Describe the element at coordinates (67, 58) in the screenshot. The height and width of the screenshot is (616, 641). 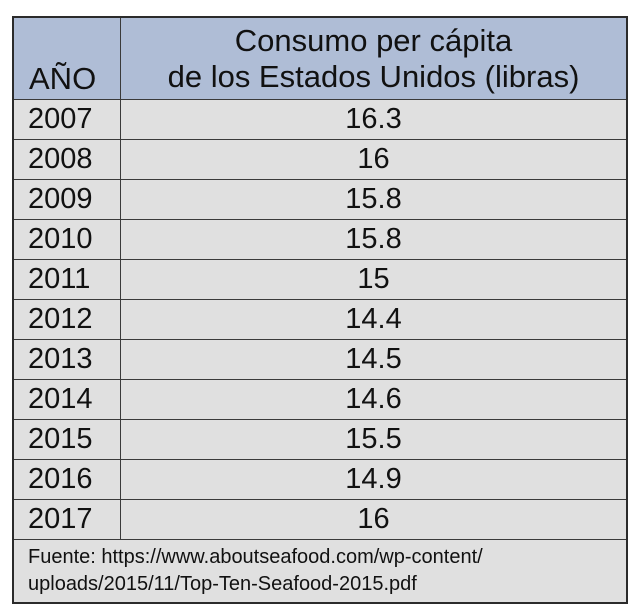
I see `year-column-header: AÑO` at that location.